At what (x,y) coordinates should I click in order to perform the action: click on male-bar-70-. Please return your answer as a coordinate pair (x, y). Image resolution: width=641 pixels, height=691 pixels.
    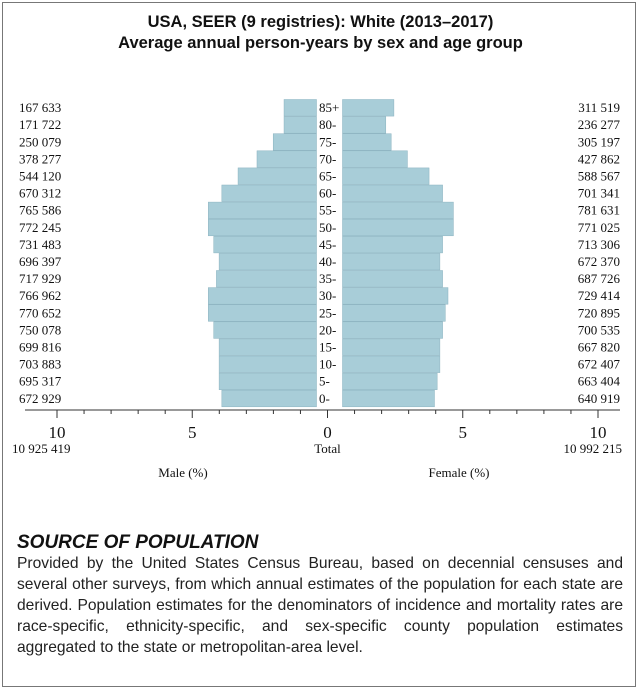
    Looking at the image, I should click on (286, 159).